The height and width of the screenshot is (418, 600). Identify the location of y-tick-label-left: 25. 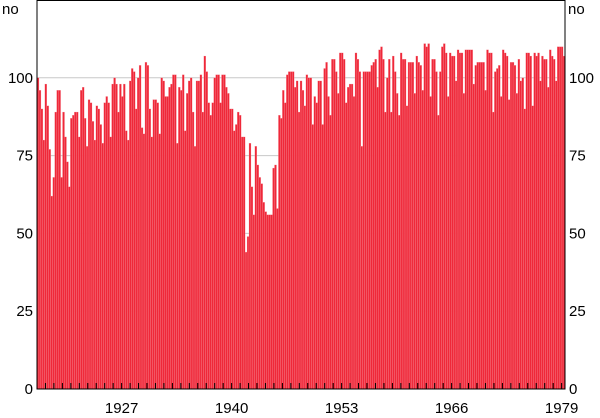
(24, 311).